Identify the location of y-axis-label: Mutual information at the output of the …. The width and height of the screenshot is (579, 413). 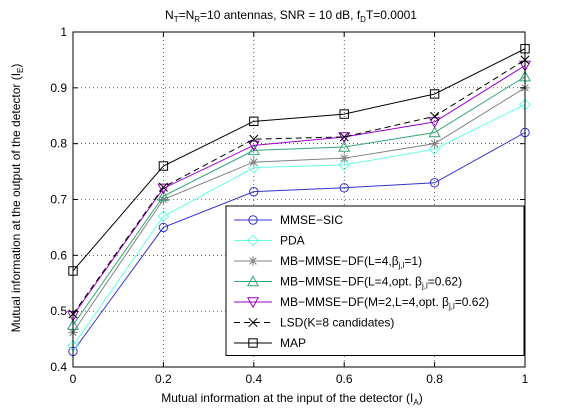
(17, 198).